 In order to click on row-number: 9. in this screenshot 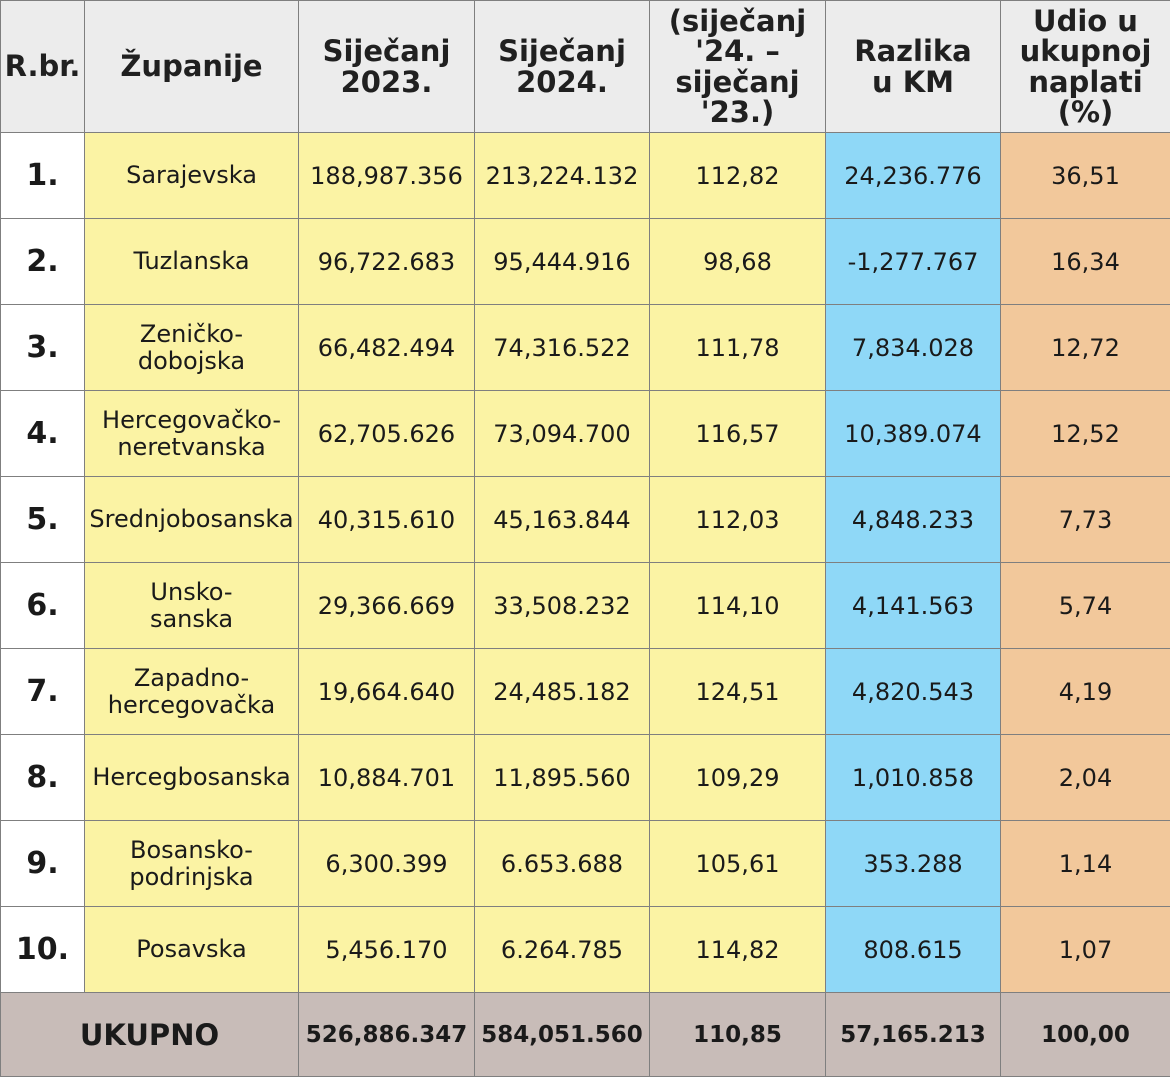, I will do `click(42, 863)`.